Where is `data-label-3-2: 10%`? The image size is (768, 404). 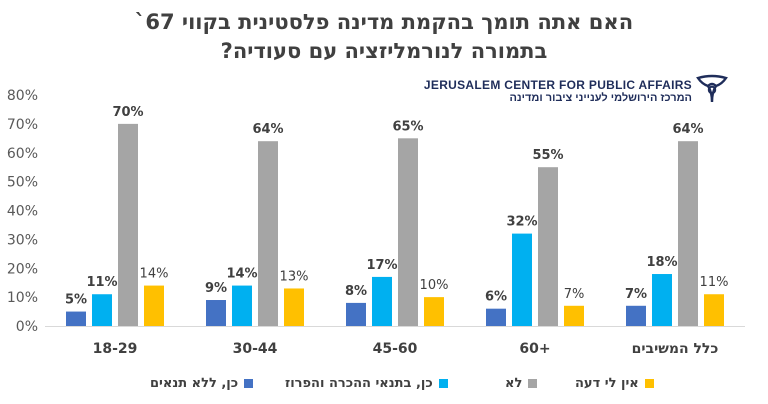 data-label-3-2: 10% is located at coordinates (434, 285).